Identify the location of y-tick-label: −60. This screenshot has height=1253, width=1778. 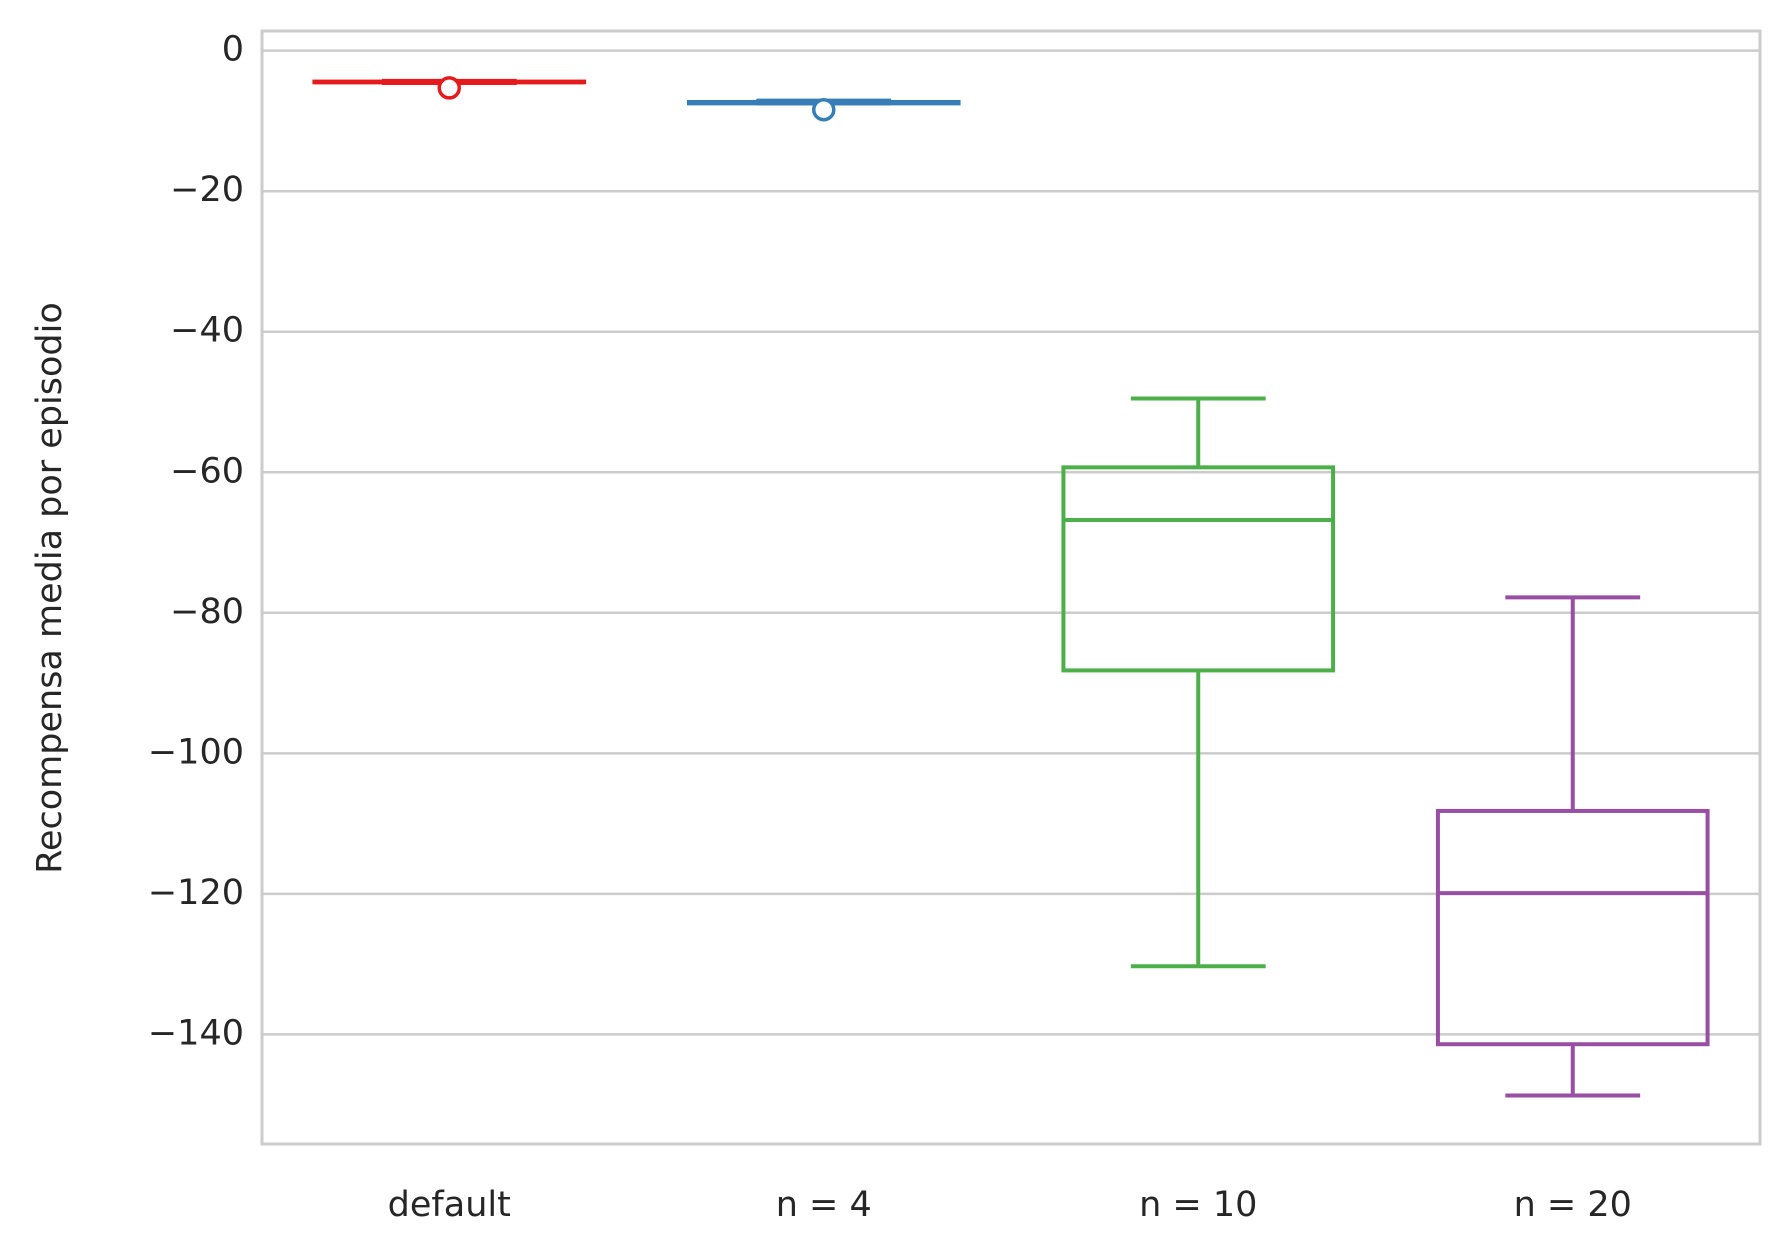
(207, 471).